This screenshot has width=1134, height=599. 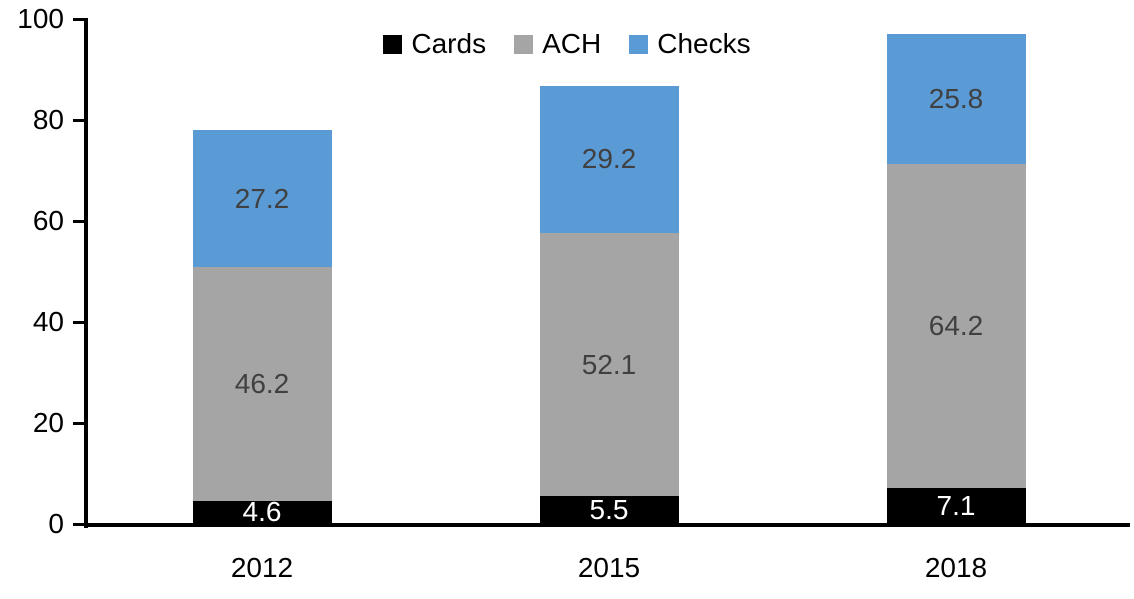 I want to click on y-tick-label: 40, so click(x=48, y=321).